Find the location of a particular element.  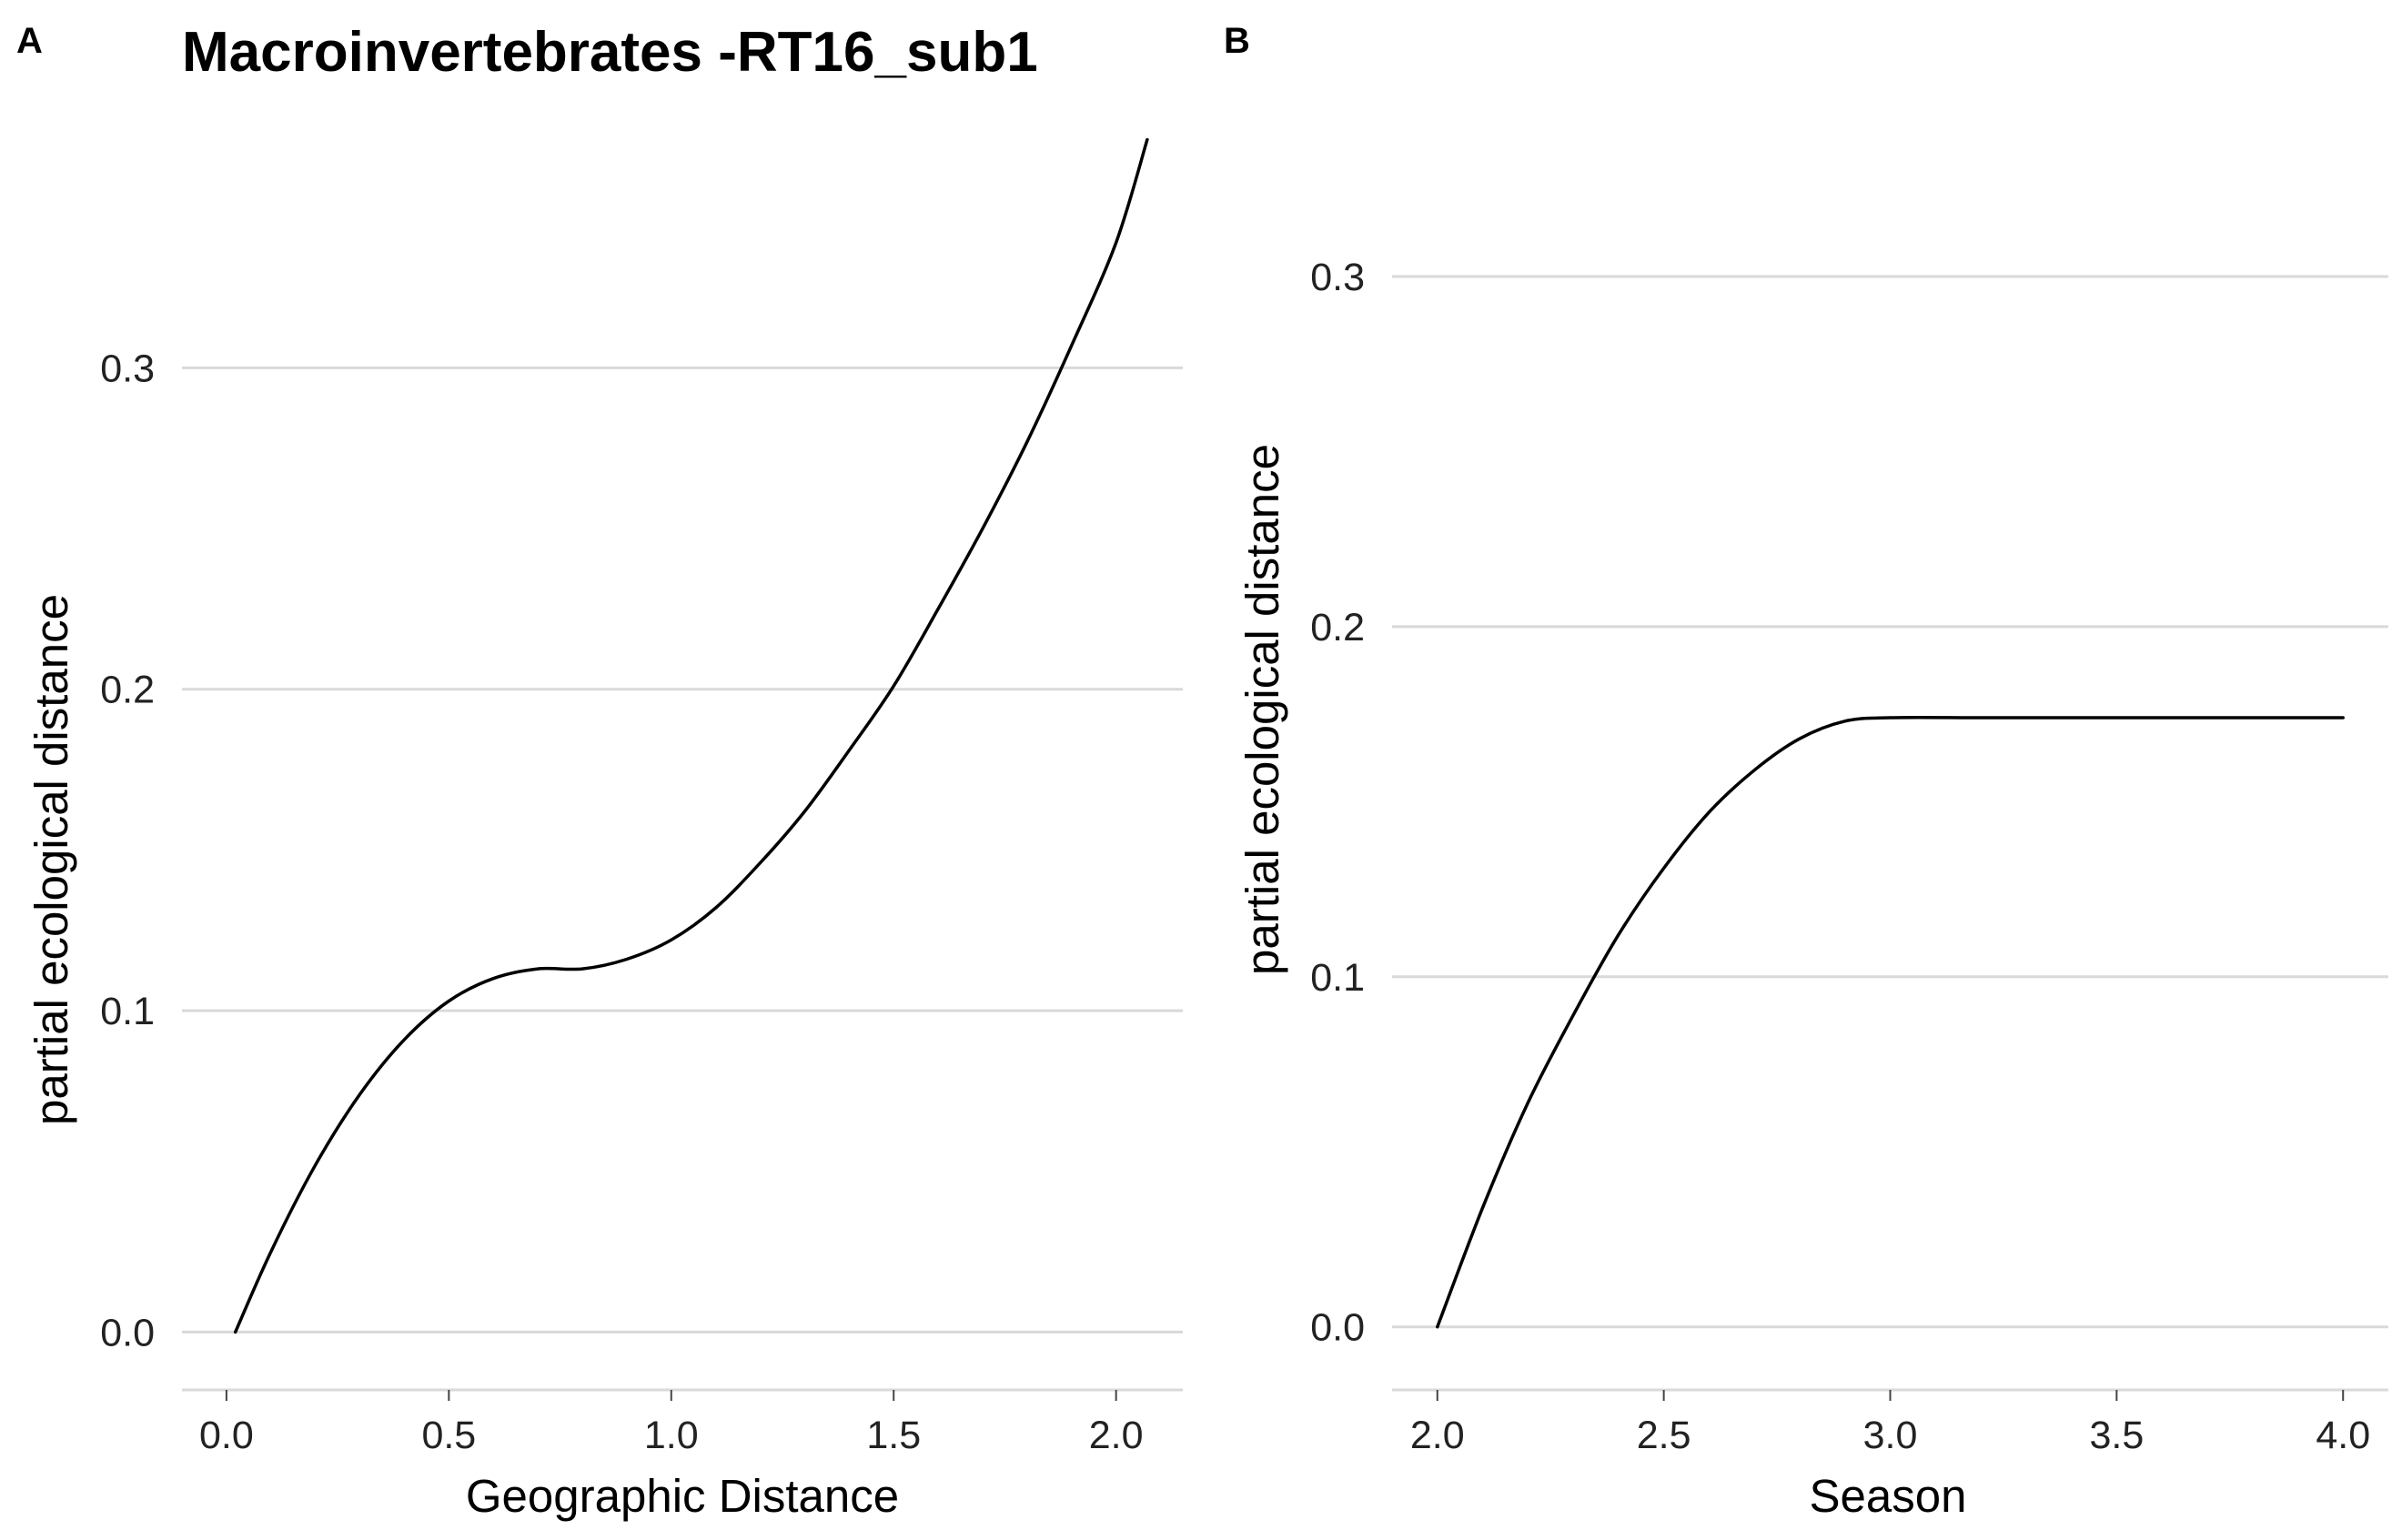

panel-b-x-tick-labels: 2.0 2.5 3.0 3.5 4.0 is located at coordinates (1890, 1435).